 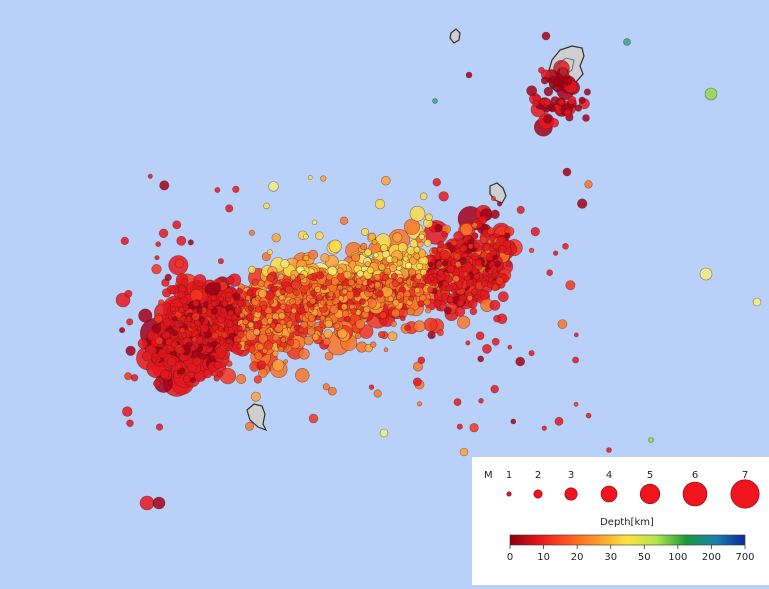 What do you see at coordinates (677, 557) in the screenshot?
I see `depth-tick-100: 100` at bounding box center [677, 557].